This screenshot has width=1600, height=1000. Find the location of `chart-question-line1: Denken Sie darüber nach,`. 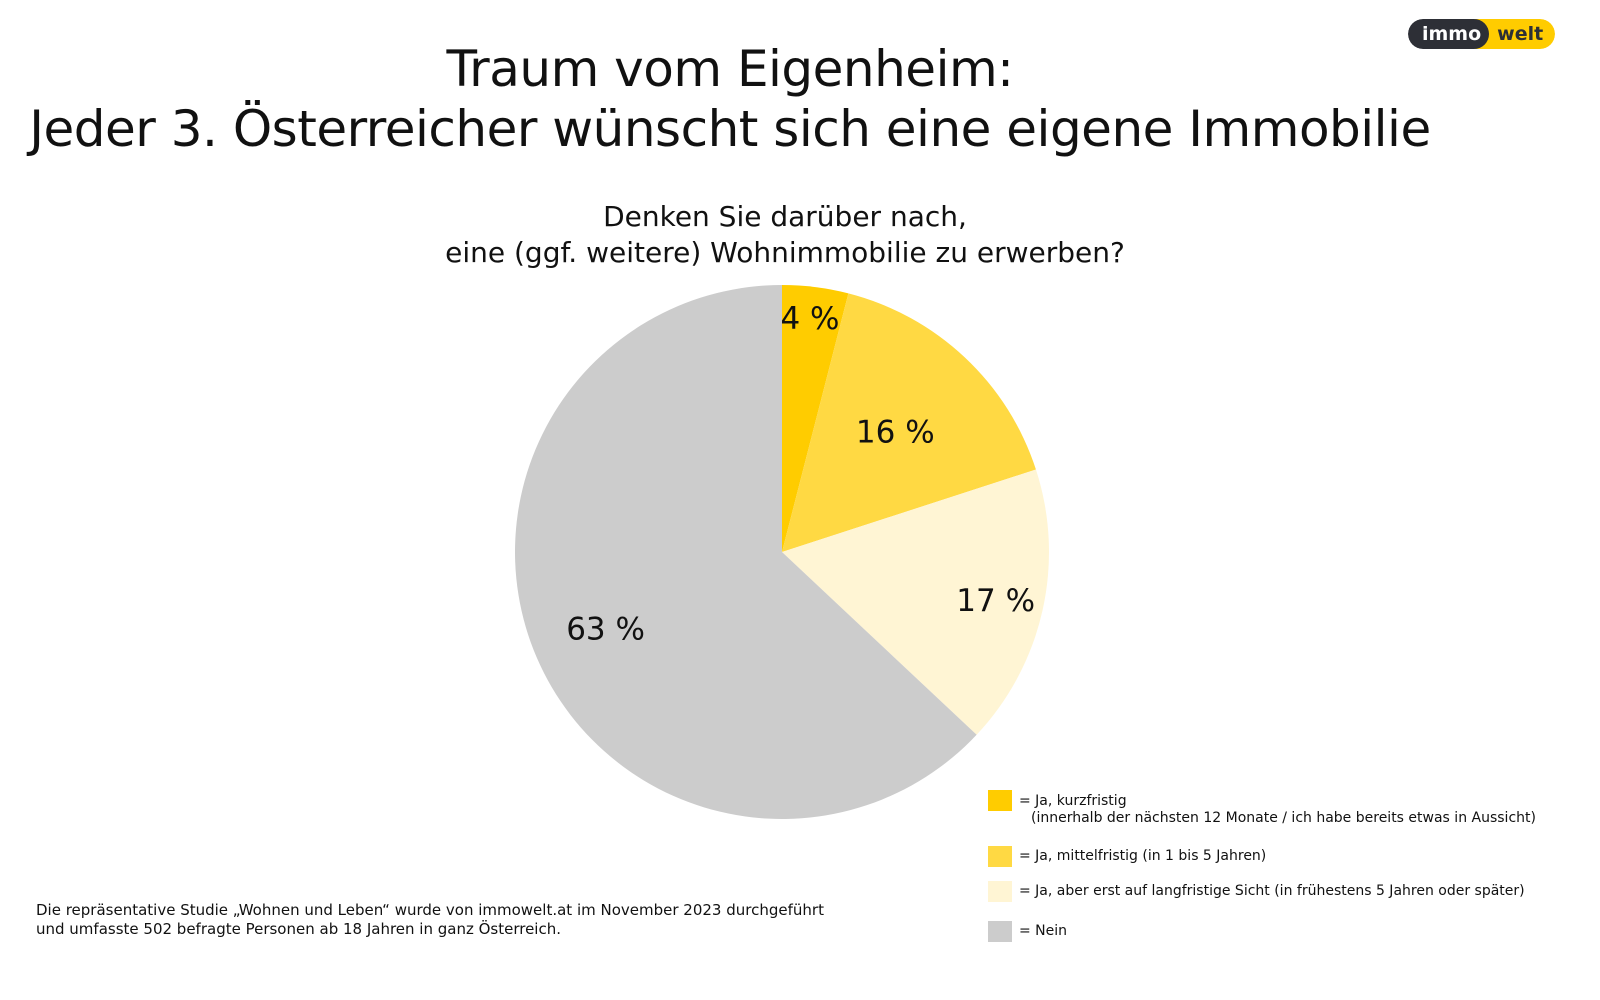

chart-question-line1: Denken Sie darüber nach, is located at coordinates (785, 216).